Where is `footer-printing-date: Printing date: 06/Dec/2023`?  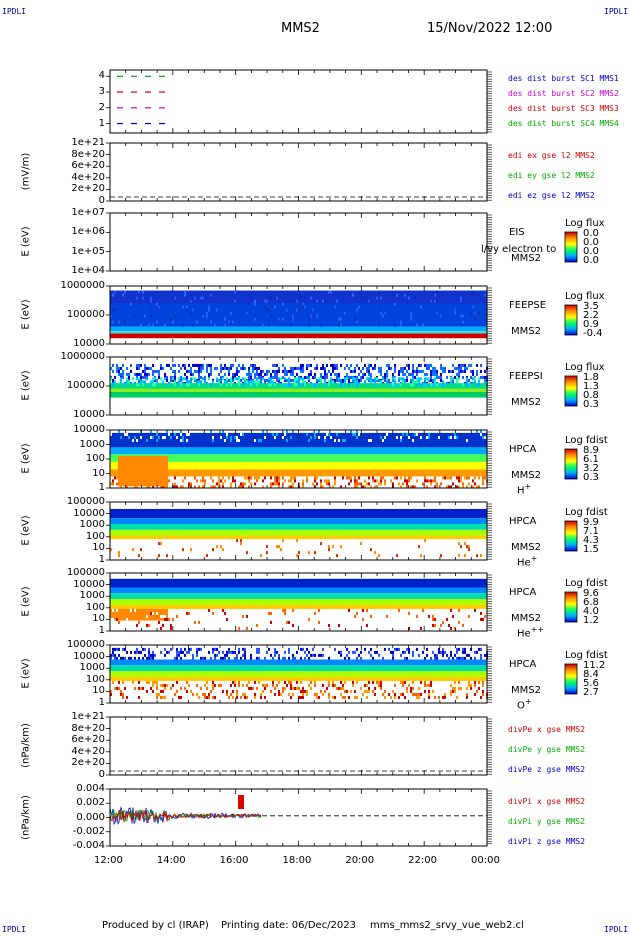 footer-printing-date: Printing date: 06/Dec/2023 is located at coordinates (289, 925).